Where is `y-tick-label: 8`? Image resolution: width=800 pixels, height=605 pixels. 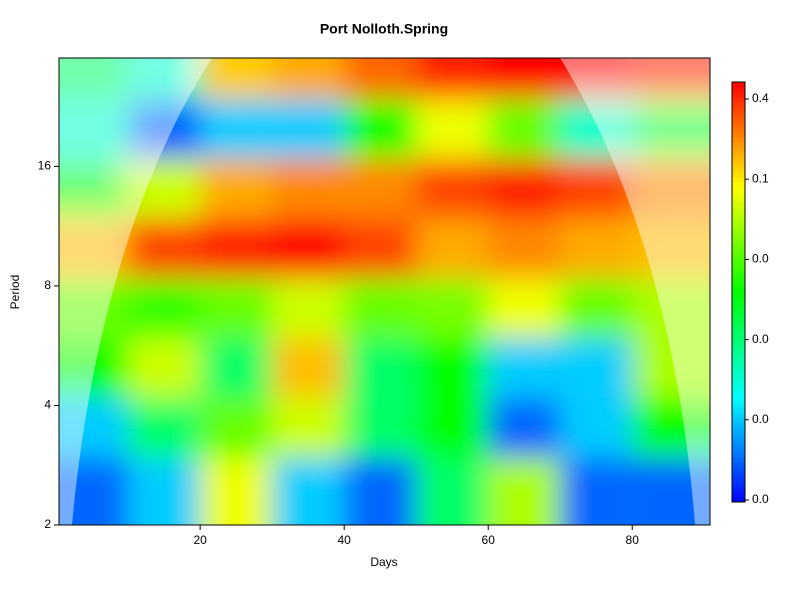
y-tick-label: 8 is located at coordinates (47, 285).